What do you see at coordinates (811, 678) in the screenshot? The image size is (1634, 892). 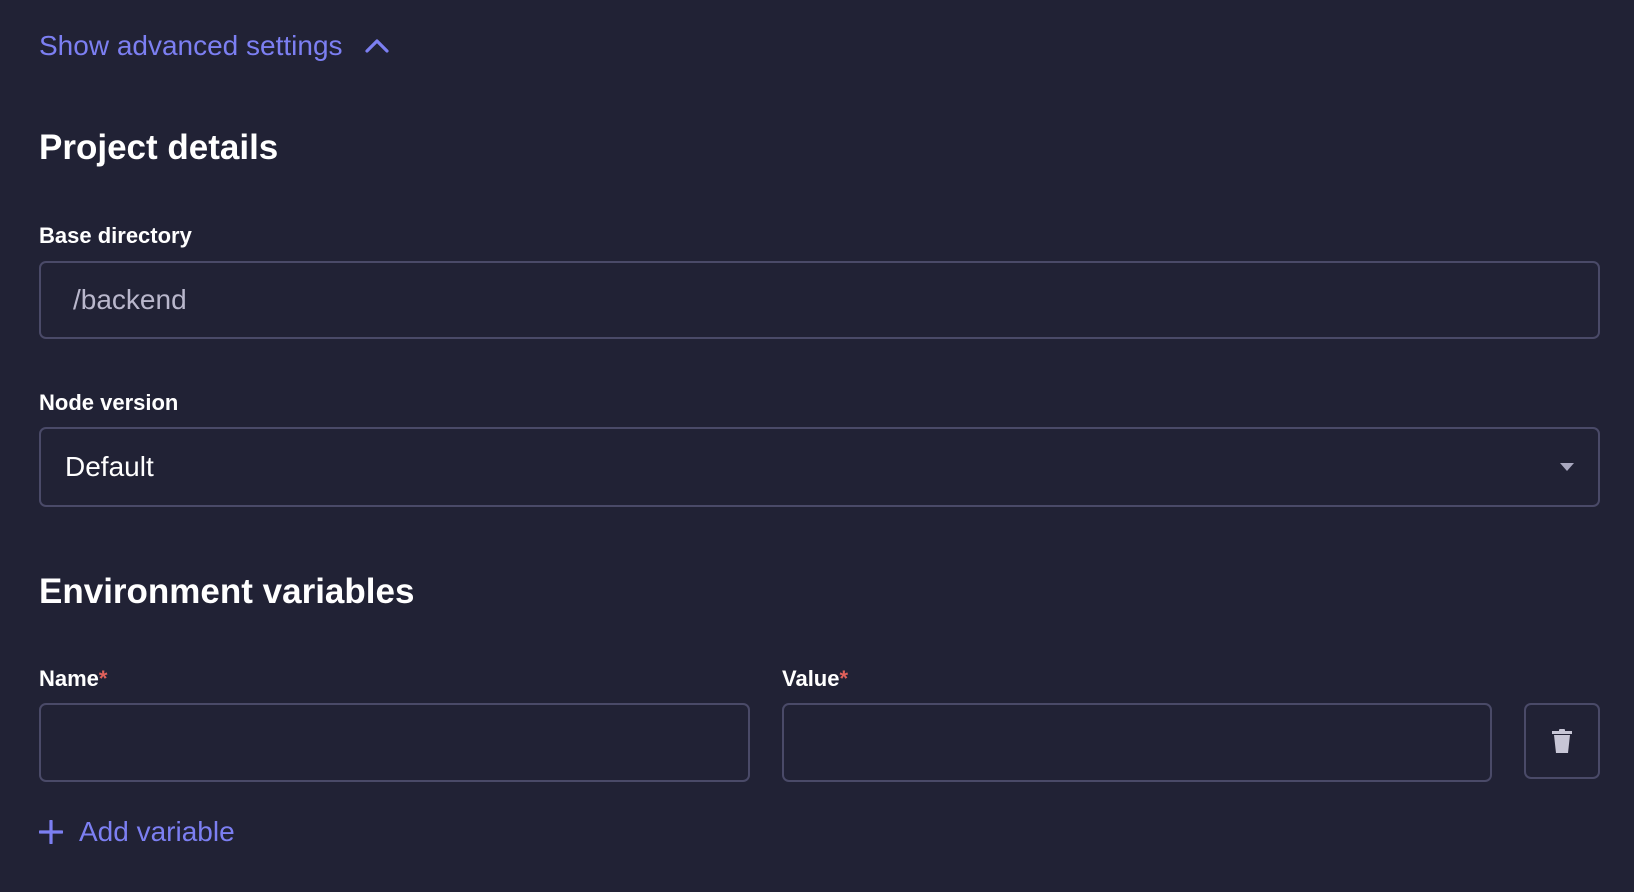 I see `value-label-text: Value` at bounding box center [811, 678].